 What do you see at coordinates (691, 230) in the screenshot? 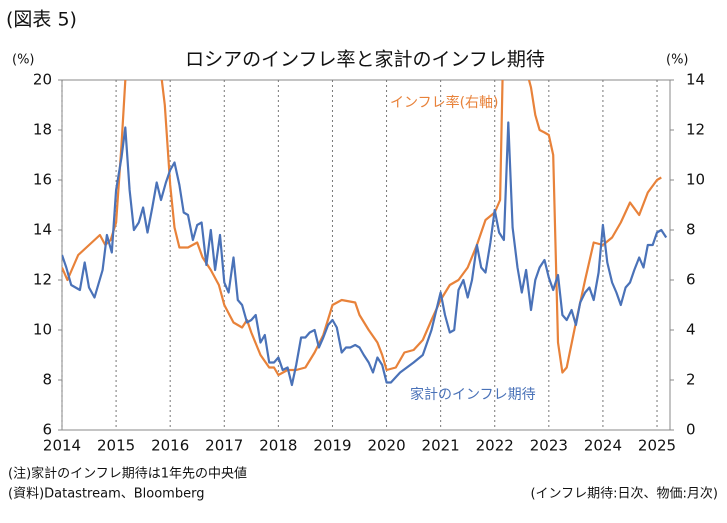
I see `y2-tick-label: 8` at bounding box center [691, 230].